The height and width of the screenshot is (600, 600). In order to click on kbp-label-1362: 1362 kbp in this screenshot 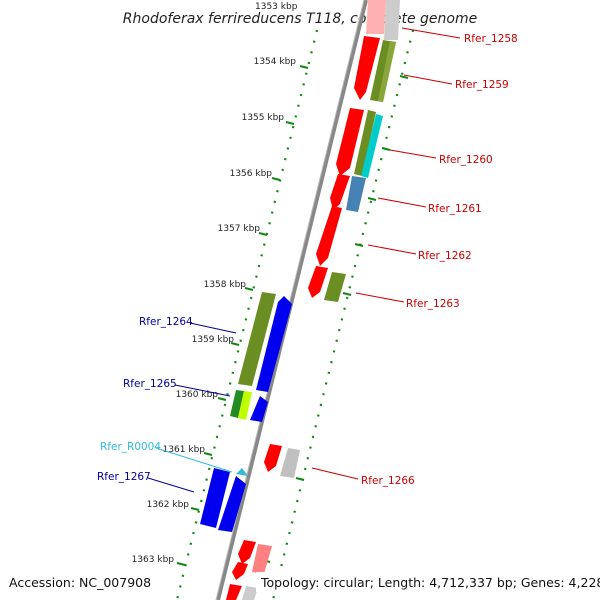, I will do `click(168, 505)`.